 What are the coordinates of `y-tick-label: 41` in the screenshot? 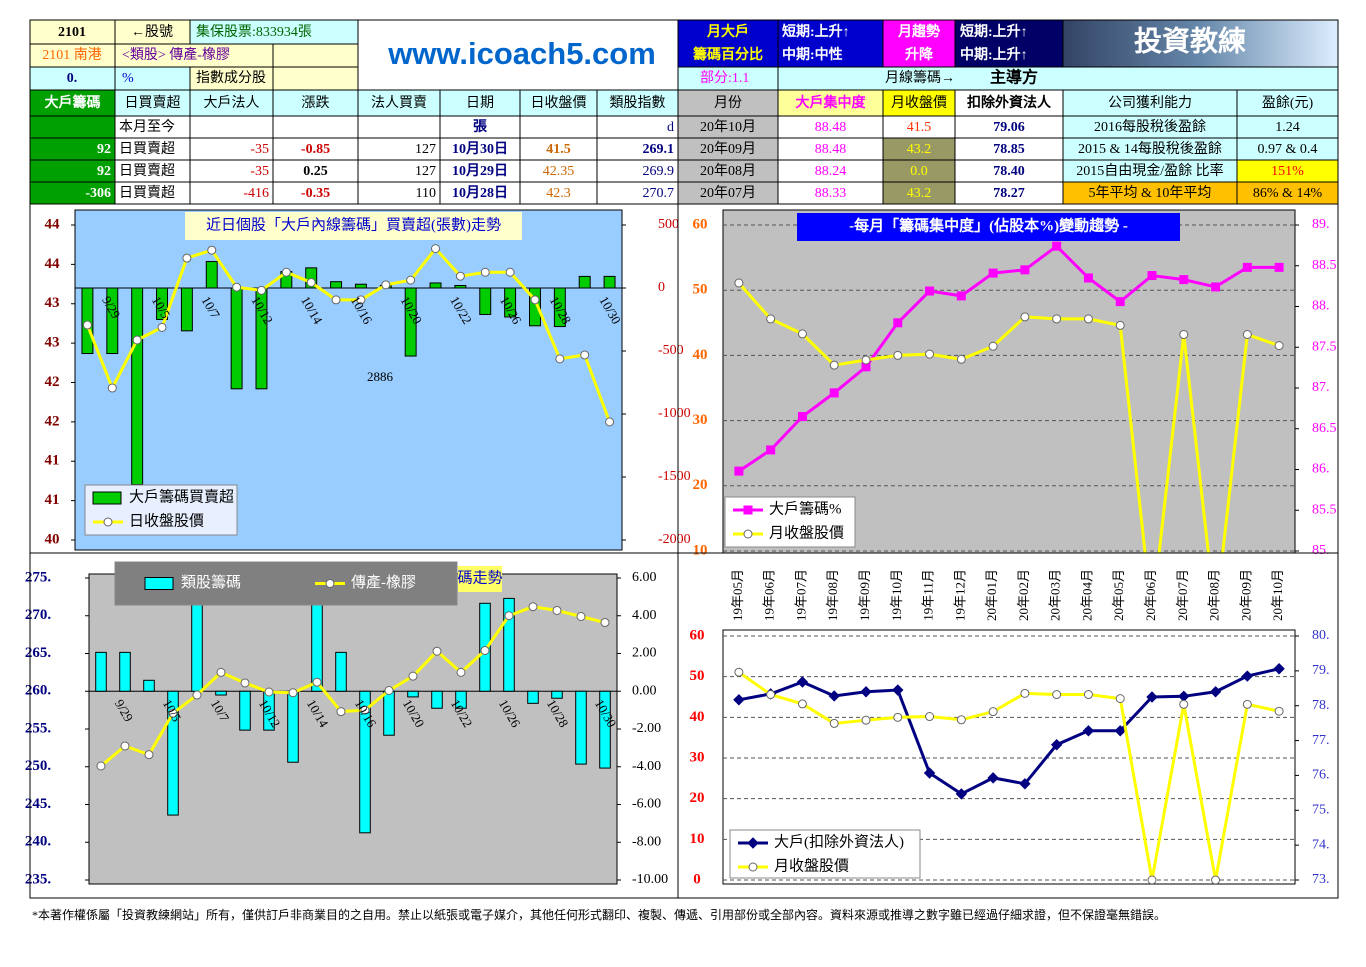 It's located at (52, 500).